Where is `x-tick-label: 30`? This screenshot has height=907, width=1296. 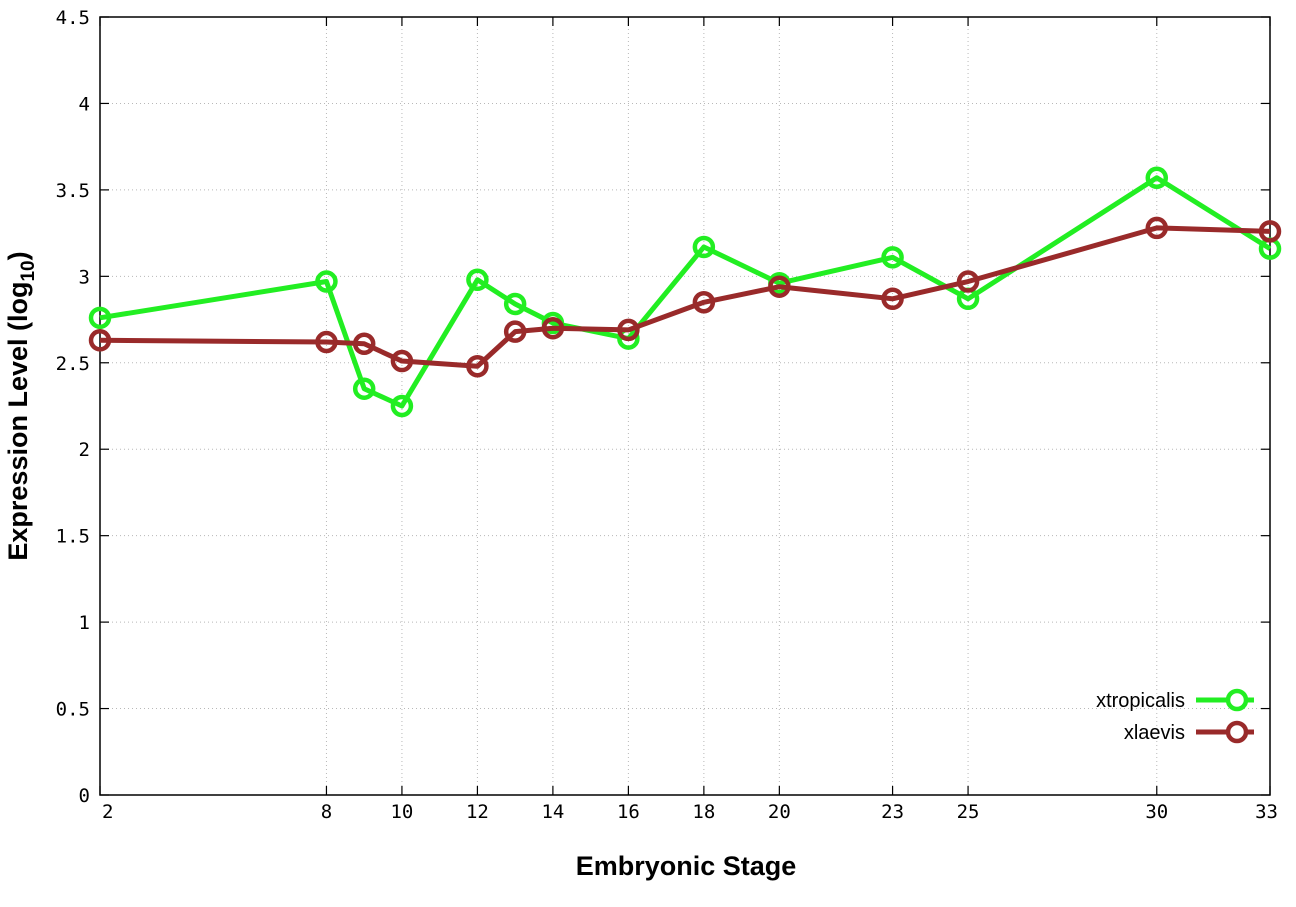
x-tick-label: 30 is located at coordinates (1156, 812).